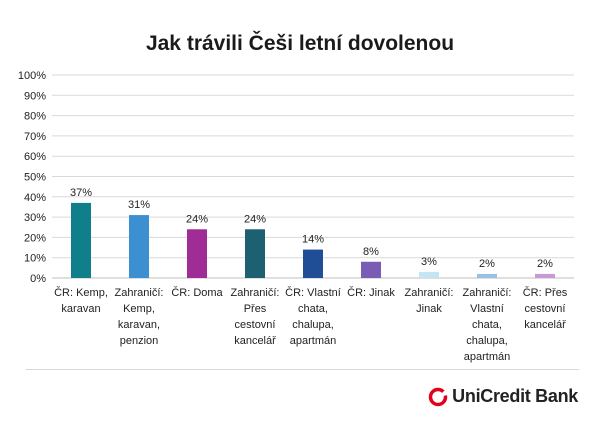 The width and height of the screenshot is (600, 424). Describe the element at coordinates (255, 317) in the screenshot. I see `x-category-label: Zahraničí: Přes cestovní kancelář` at that location.